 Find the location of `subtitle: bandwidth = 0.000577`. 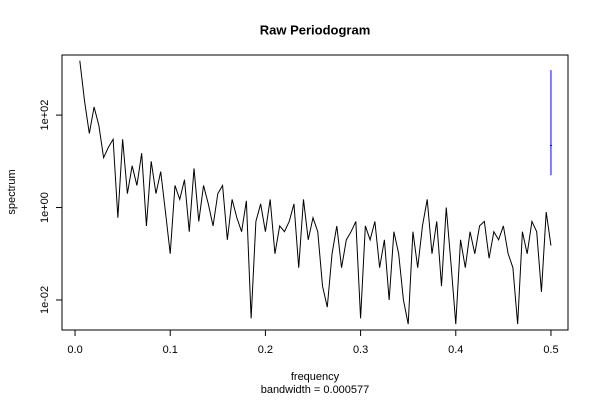

subtitle: bandwidth = 0.000577 is located at coordinates (315, 390).